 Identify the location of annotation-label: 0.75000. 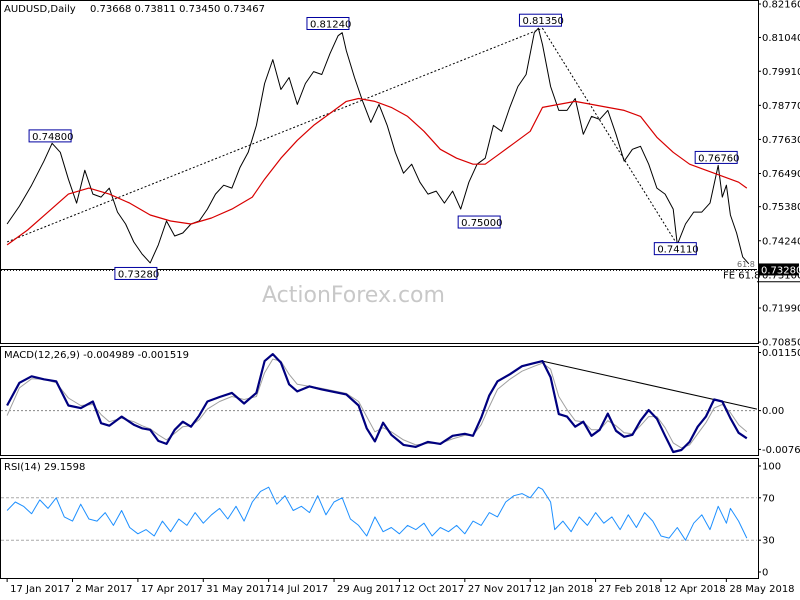
(481, 223).